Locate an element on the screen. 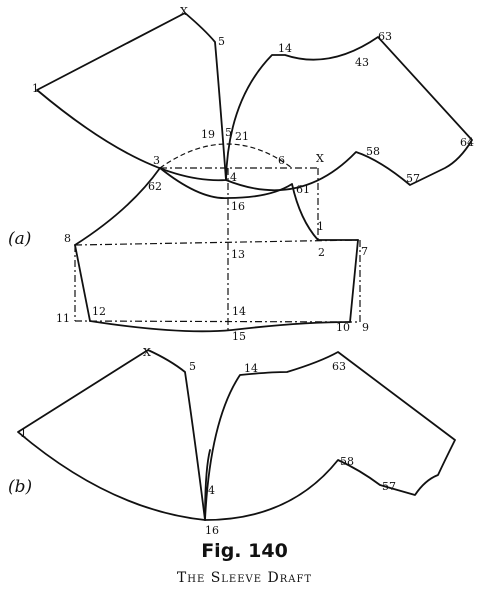 The width and height of the screenshot is (489, 600). label-10: 10 is located at coordinates (343, 327).